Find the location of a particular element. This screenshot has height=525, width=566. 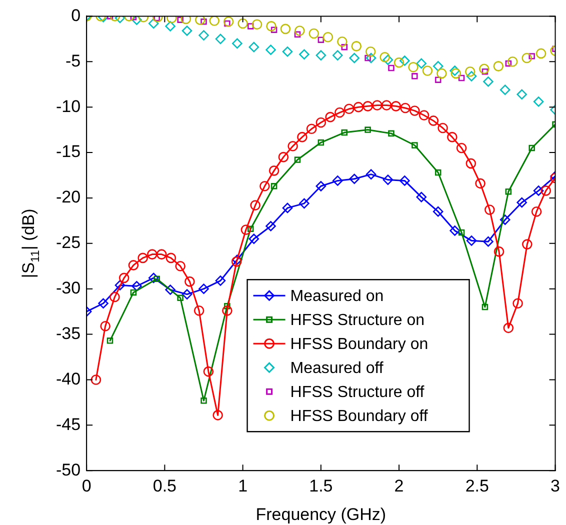

legend-label: HFSS Structure off is located at coordinates (357, 393).